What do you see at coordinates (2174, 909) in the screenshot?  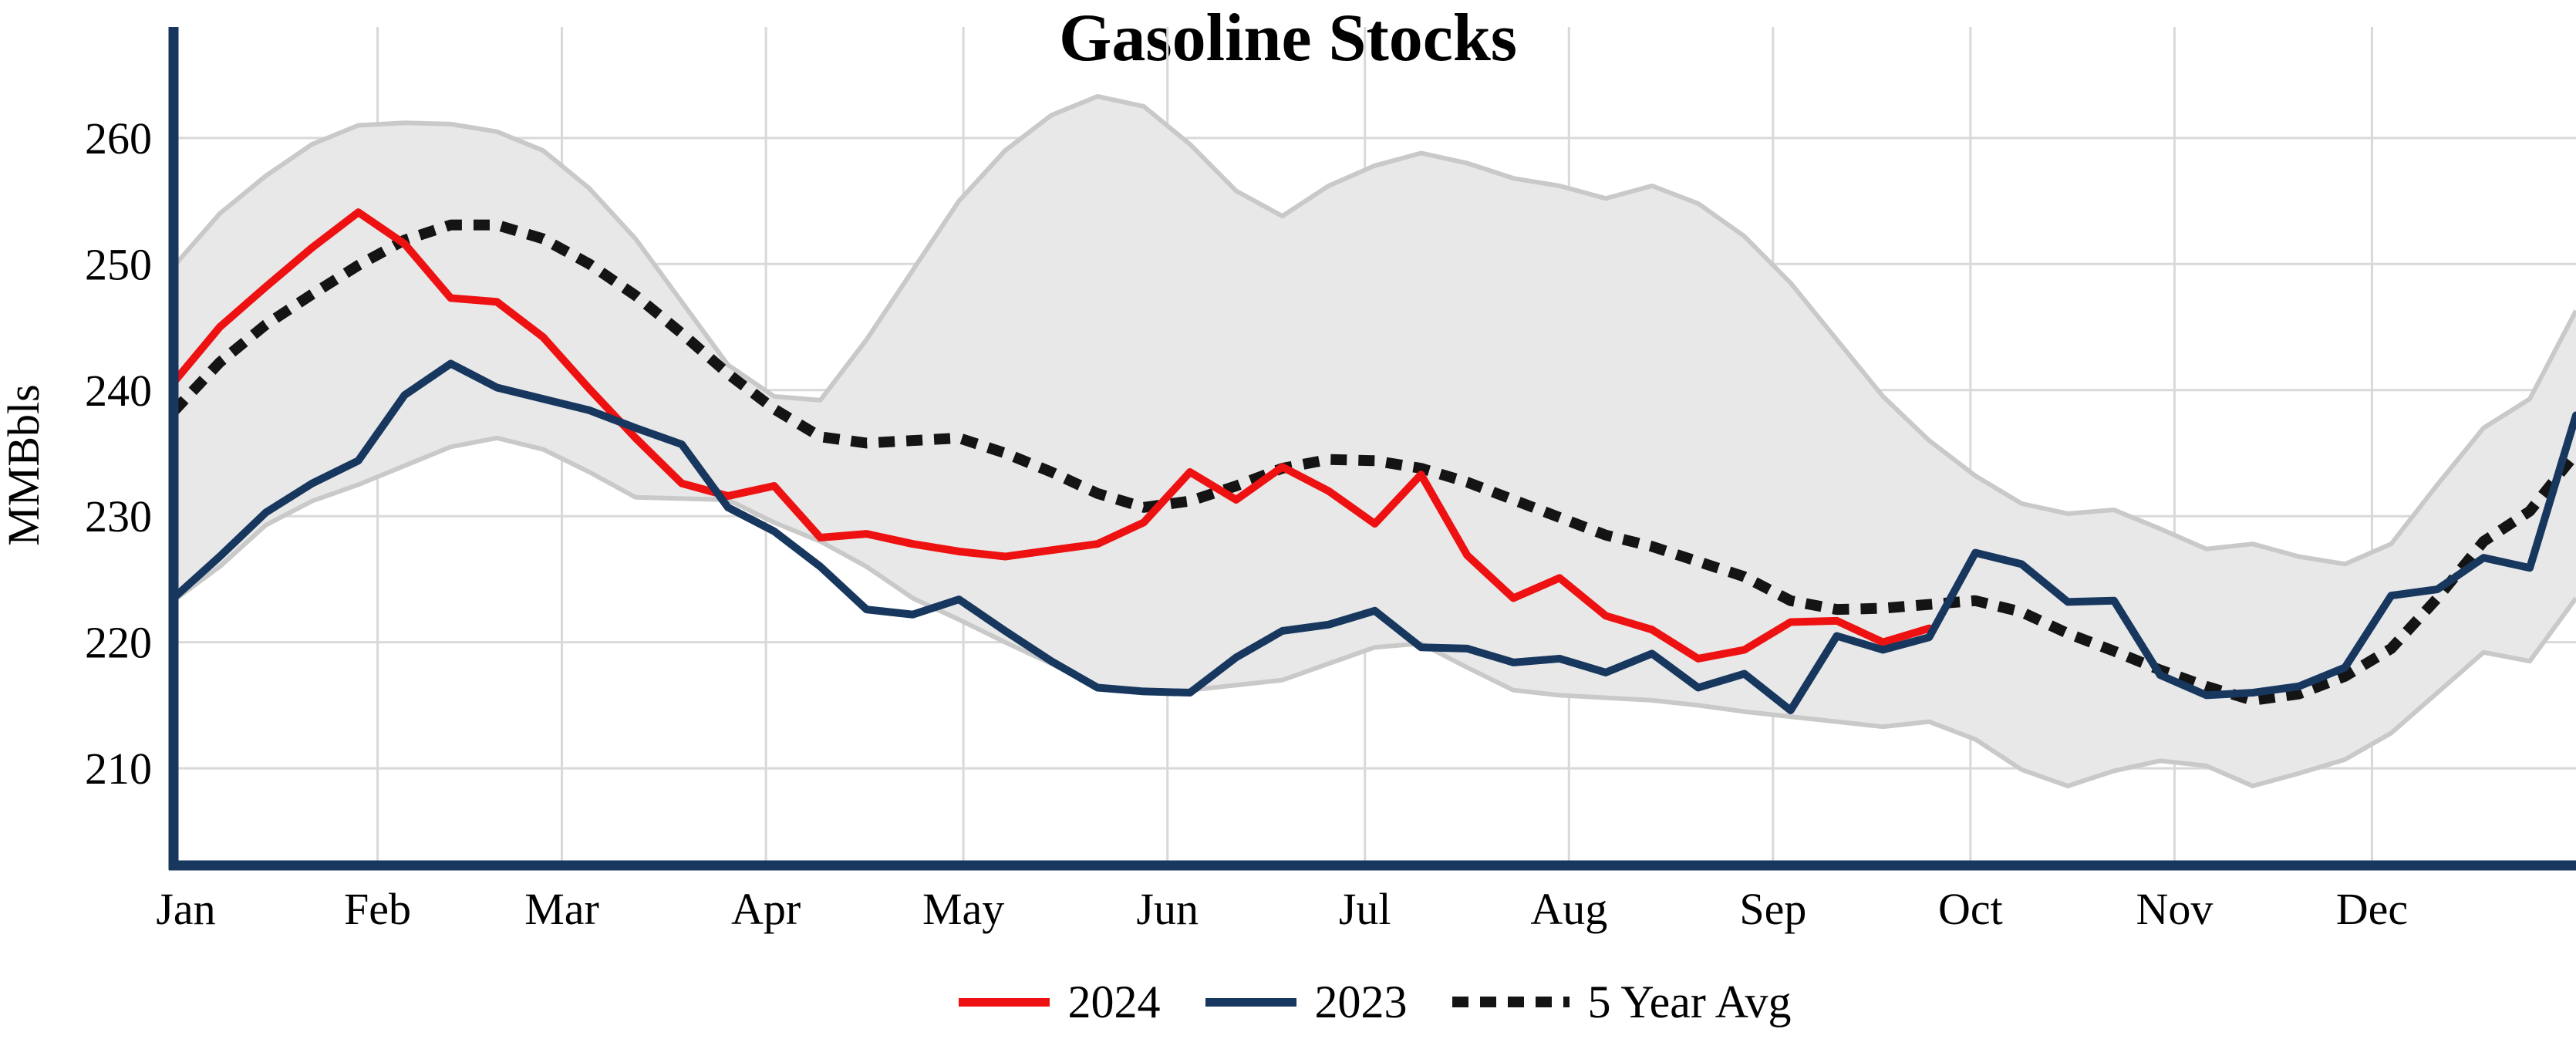 I see `x-tick-label-nov: Nov` at bounding box center [2174, 909].